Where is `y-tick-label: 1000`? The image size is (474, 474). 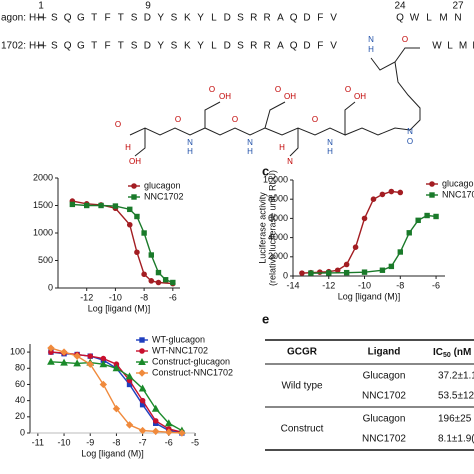 y-tick-label: 1000 is located at coordinates (43, 232).